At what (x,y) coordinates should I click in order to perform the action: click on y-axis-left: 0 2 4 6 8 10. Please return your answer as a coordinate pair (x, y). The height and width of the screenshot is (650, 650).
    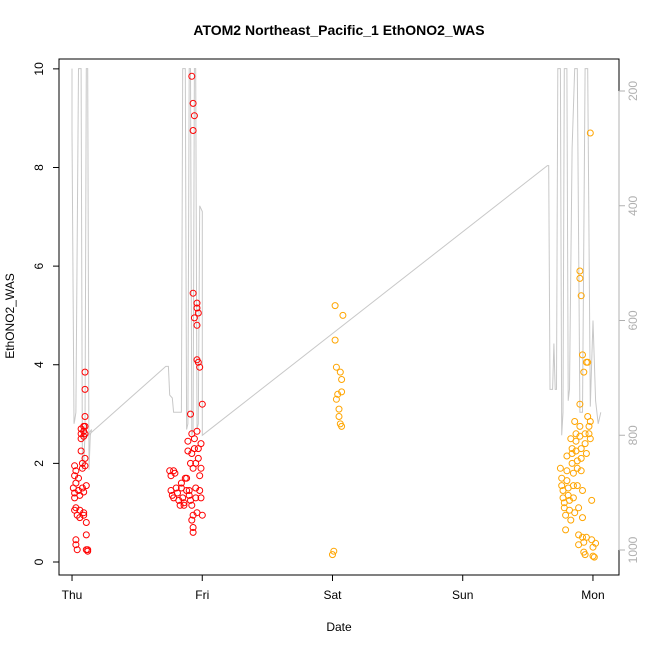
    Looking at the image, I should click on (46, 313).